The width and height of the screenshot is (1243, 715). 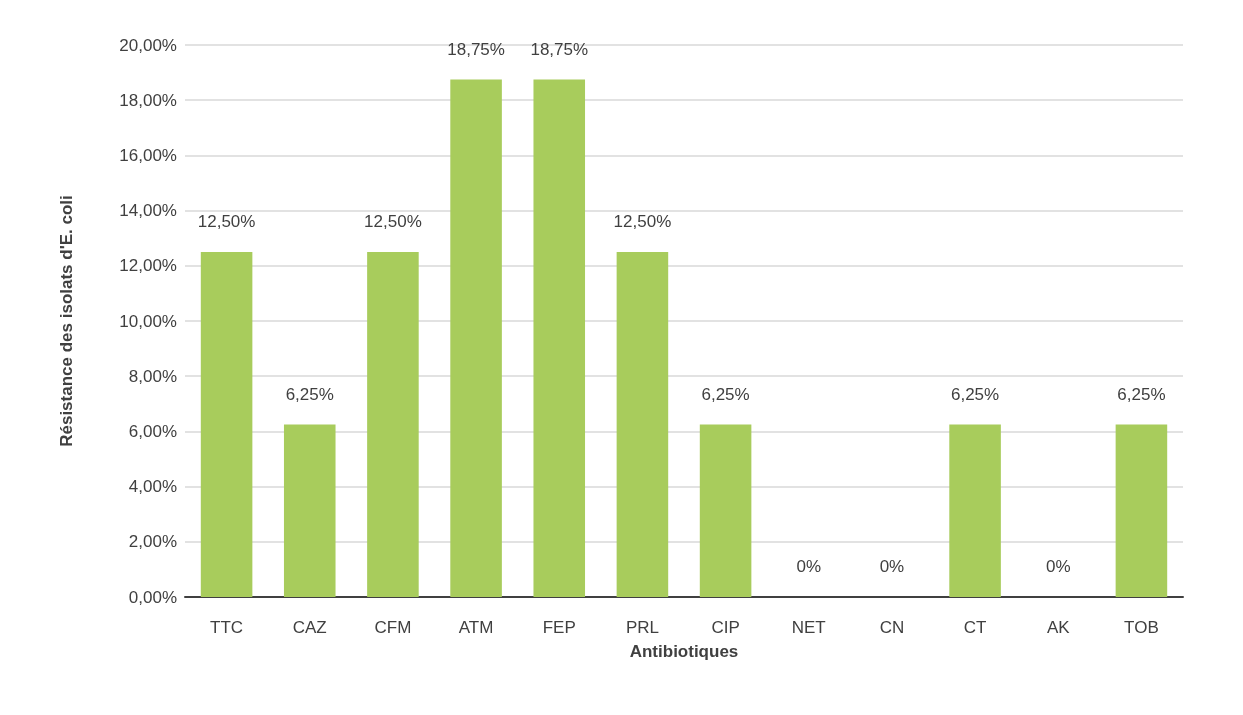 What do you see at coordinates (148, 45) in the screenshot?
I see `y-tick-label: 20,00%` at bounding box center [148, 45].